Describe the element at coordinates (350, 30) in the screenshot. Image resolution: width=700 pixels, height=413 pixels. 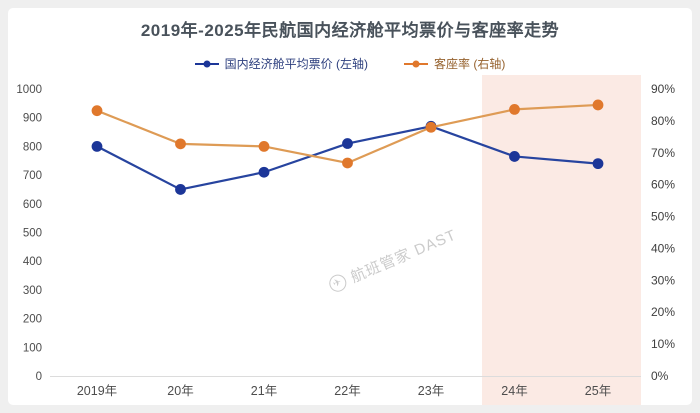
I see `chart-title: 2019年-2025年民航国内经济舱平均票价与客座率走势` at that location.